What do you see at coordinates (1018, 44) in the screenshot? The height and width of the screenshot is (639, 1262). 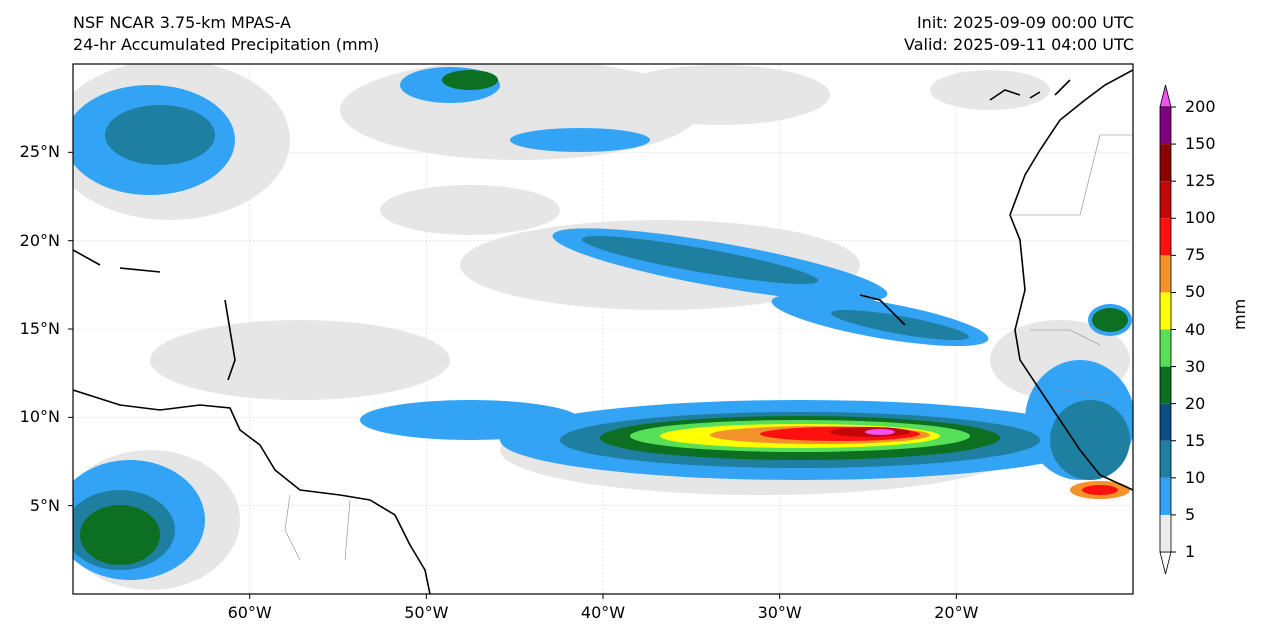 I see `valid-time: Valid: 2025-09-11 04:00 UTC` at bounding box center [1018, 44].